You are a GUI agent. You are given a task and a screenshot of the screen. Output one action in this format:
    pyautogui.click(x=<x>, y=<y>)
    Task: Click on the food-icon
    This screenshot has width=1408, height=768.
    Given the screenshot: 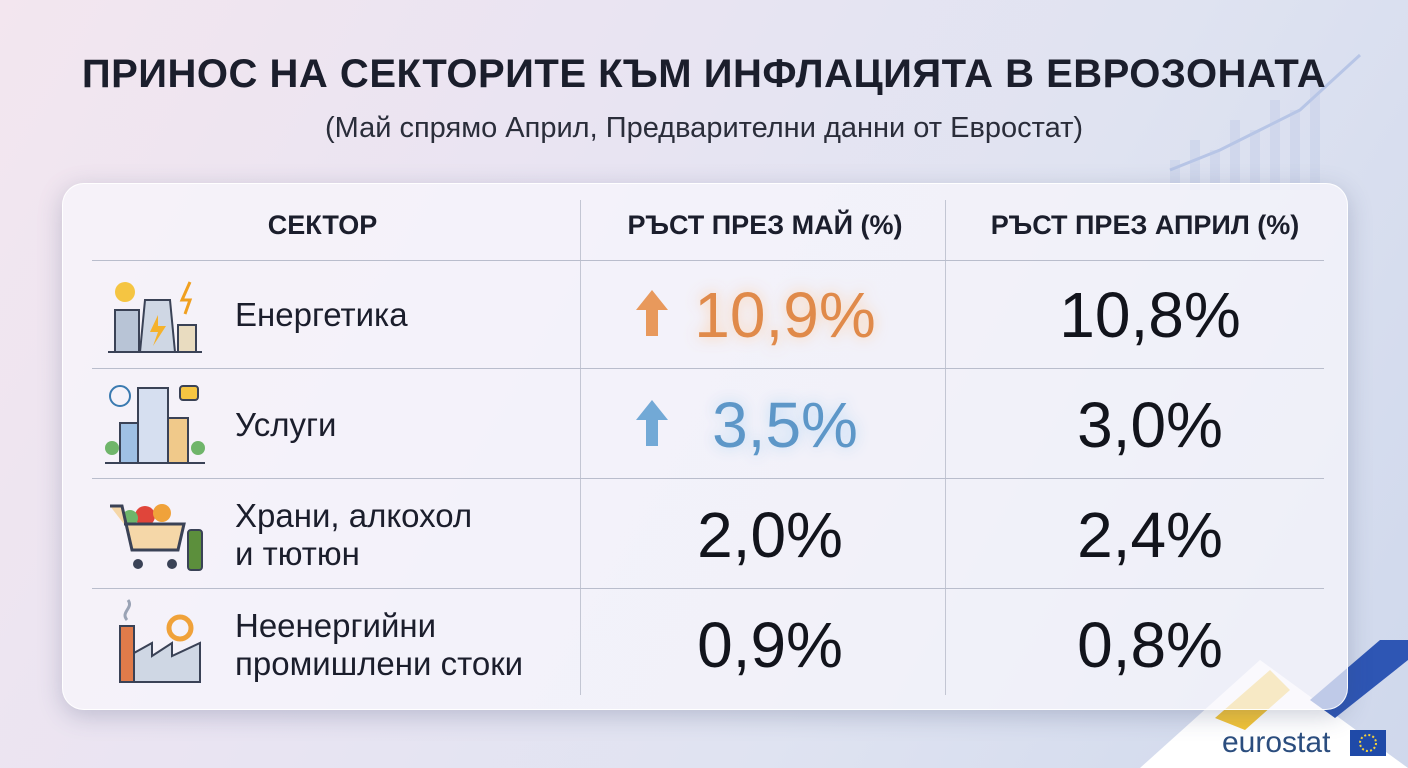 What is the action you would take?
    pyautogui.click(x=156, y=537)
    